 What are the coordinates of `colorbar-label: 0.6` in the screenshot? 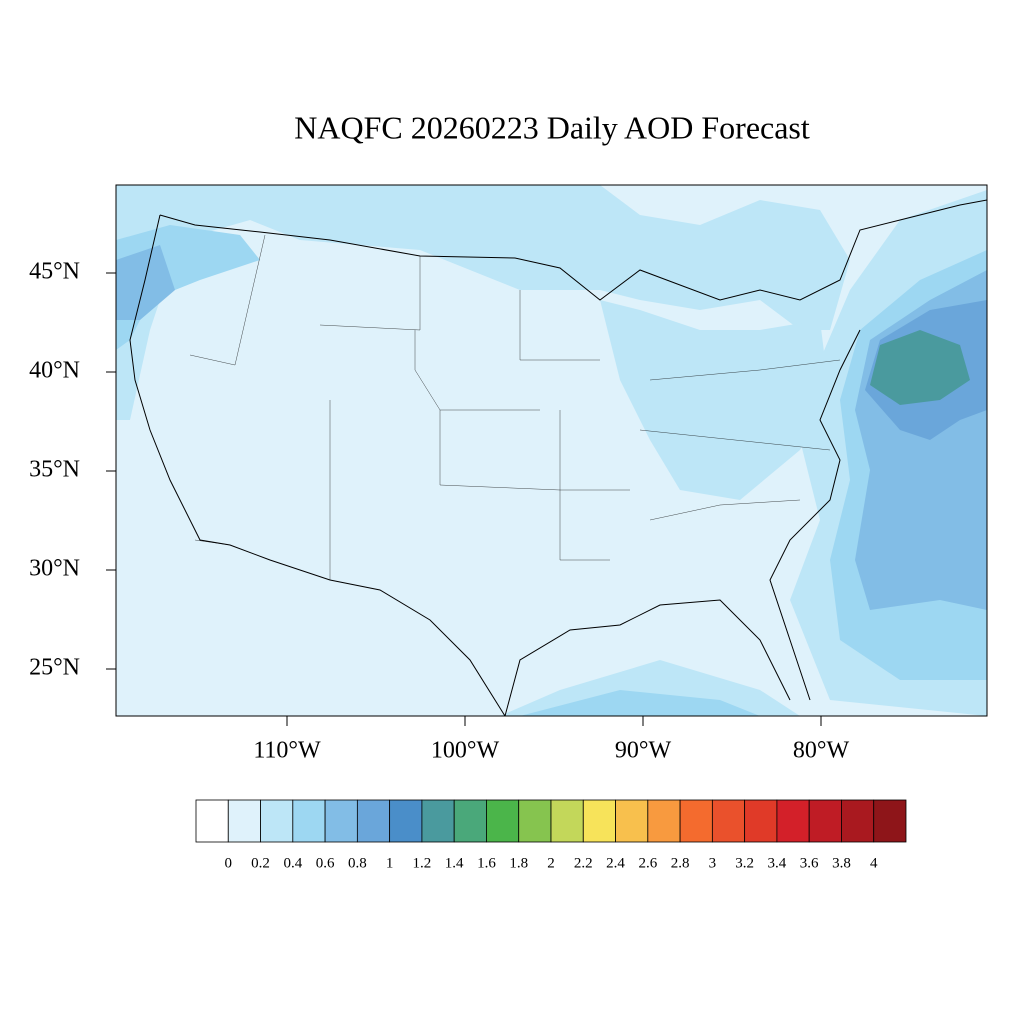 It's located at (325, 863).